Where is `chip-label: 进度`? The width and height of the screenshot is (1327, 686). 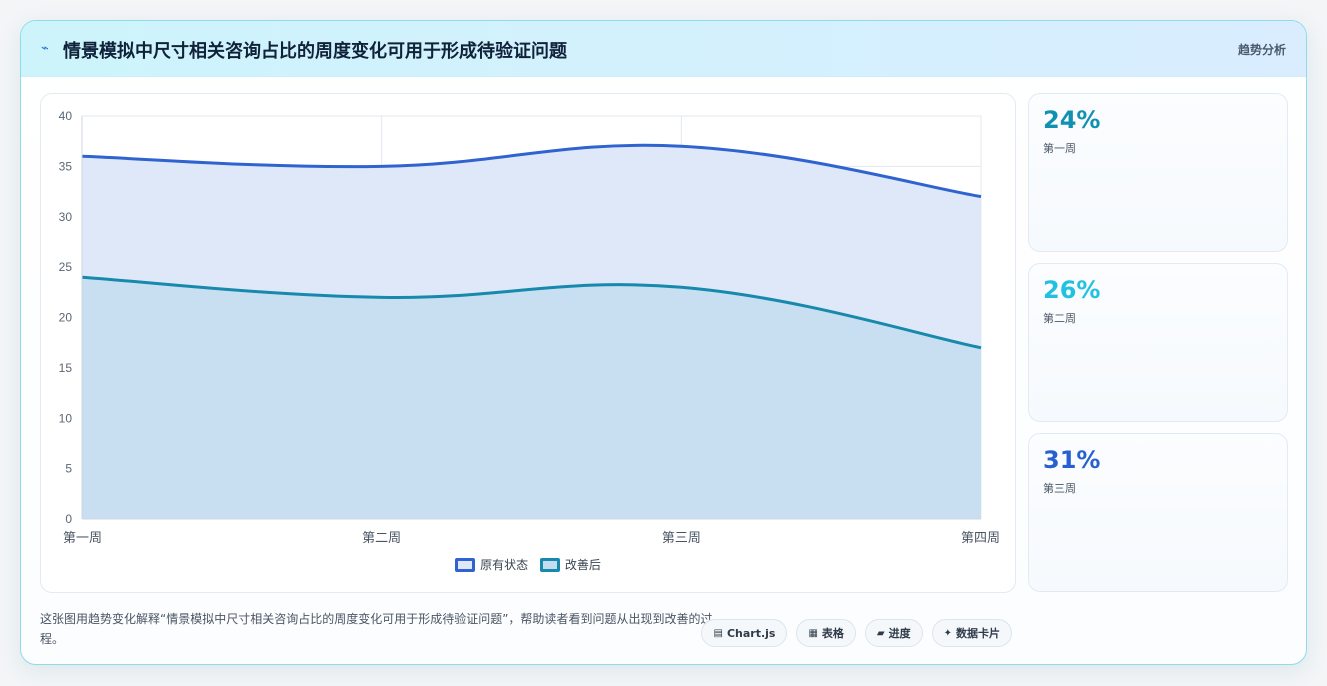
chip-label: 进度 is located at coordinates (899, 633).